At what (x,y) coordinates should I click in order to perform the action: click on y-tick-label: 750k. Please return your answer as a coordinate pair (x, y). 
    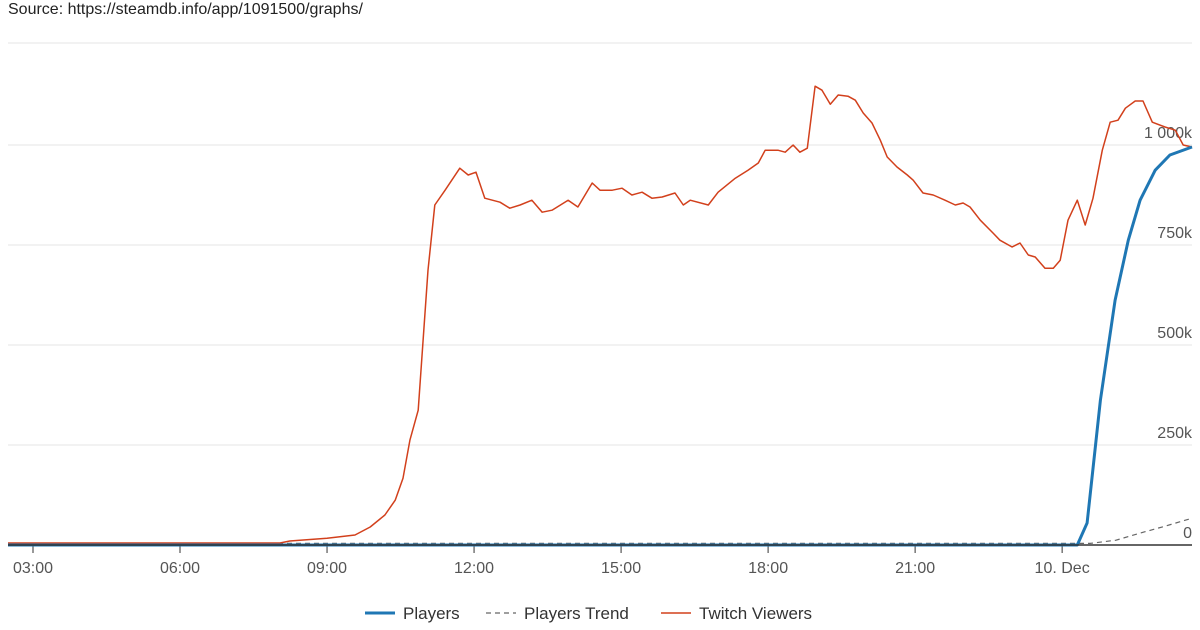
    Looking at the image, I should click on (1175, 233).